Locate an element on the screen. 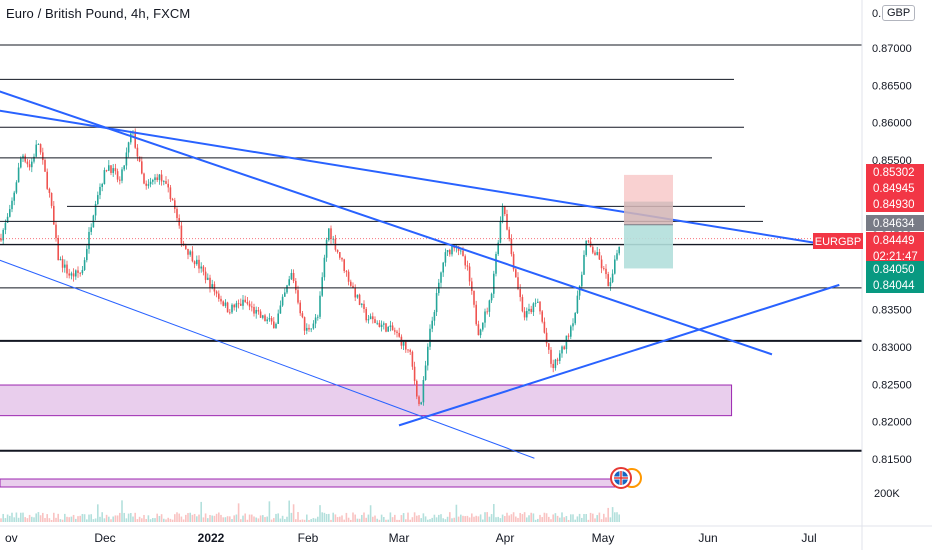 The height and width of the screenshot is (550, 932). time-axis: ov Dec 2022 Feb Mar Apr May Jun Jul is located at coordinates (466, 535).